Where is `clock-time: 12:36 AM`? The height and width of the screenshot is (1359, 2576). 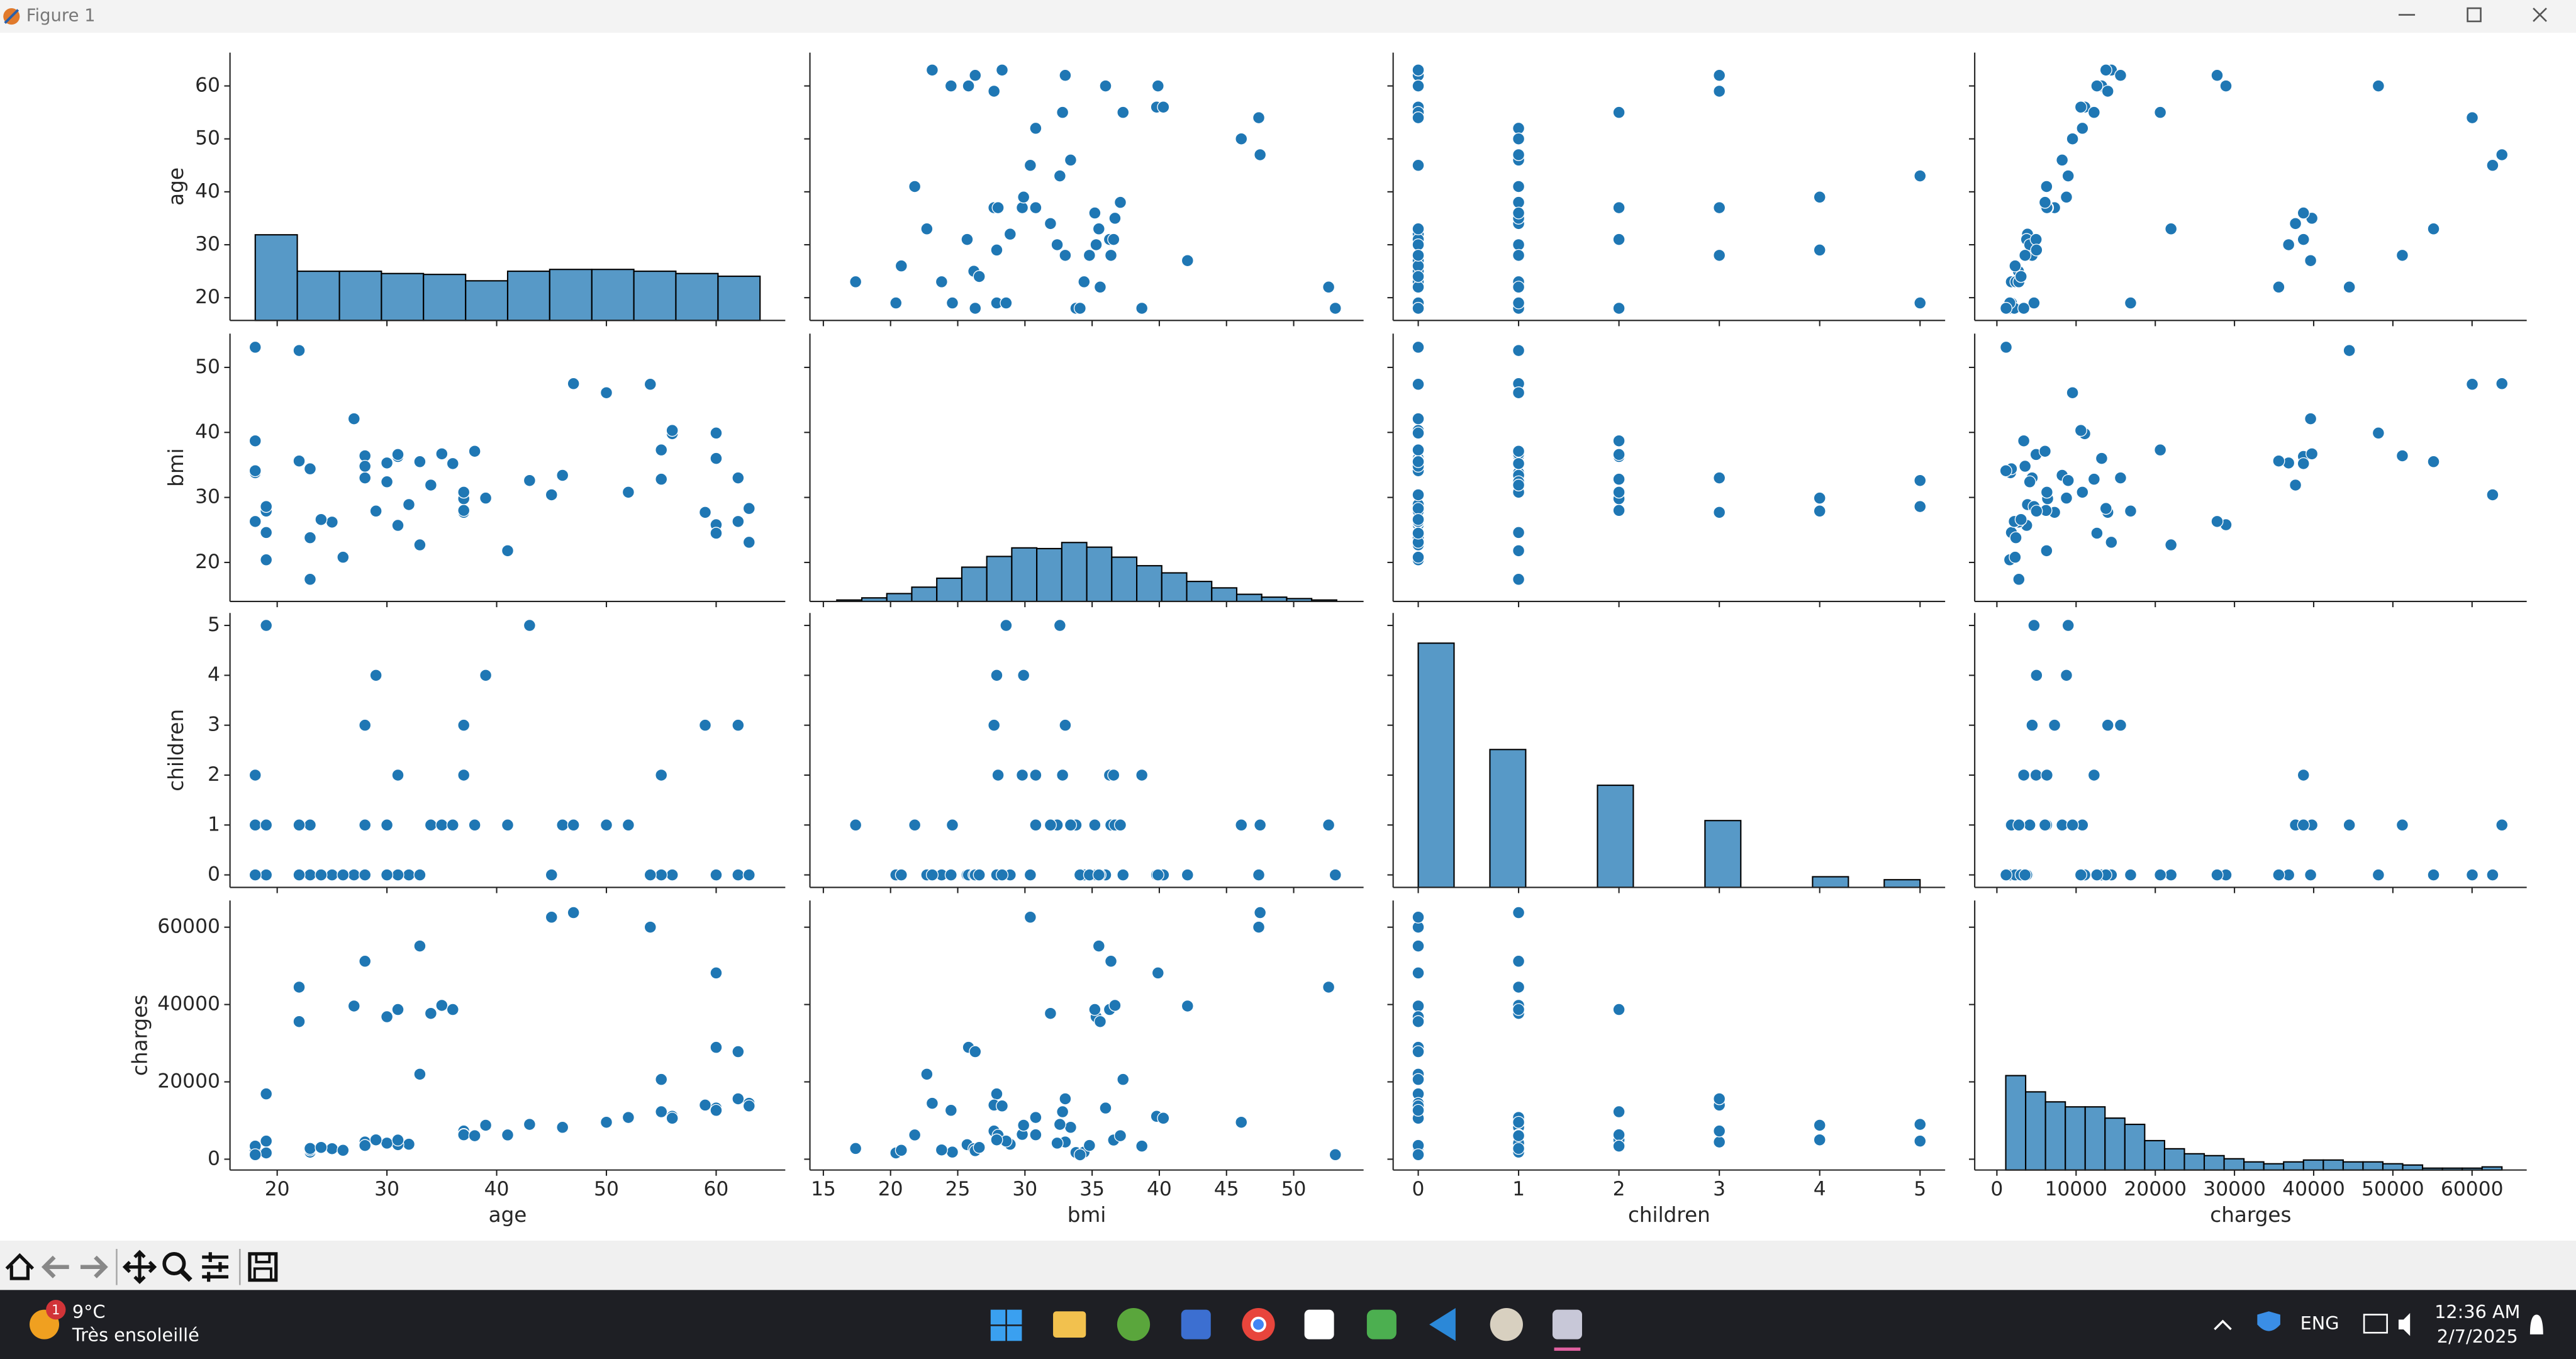 clock-time: 12:36 AM is located at coordinates (2477, 1312).